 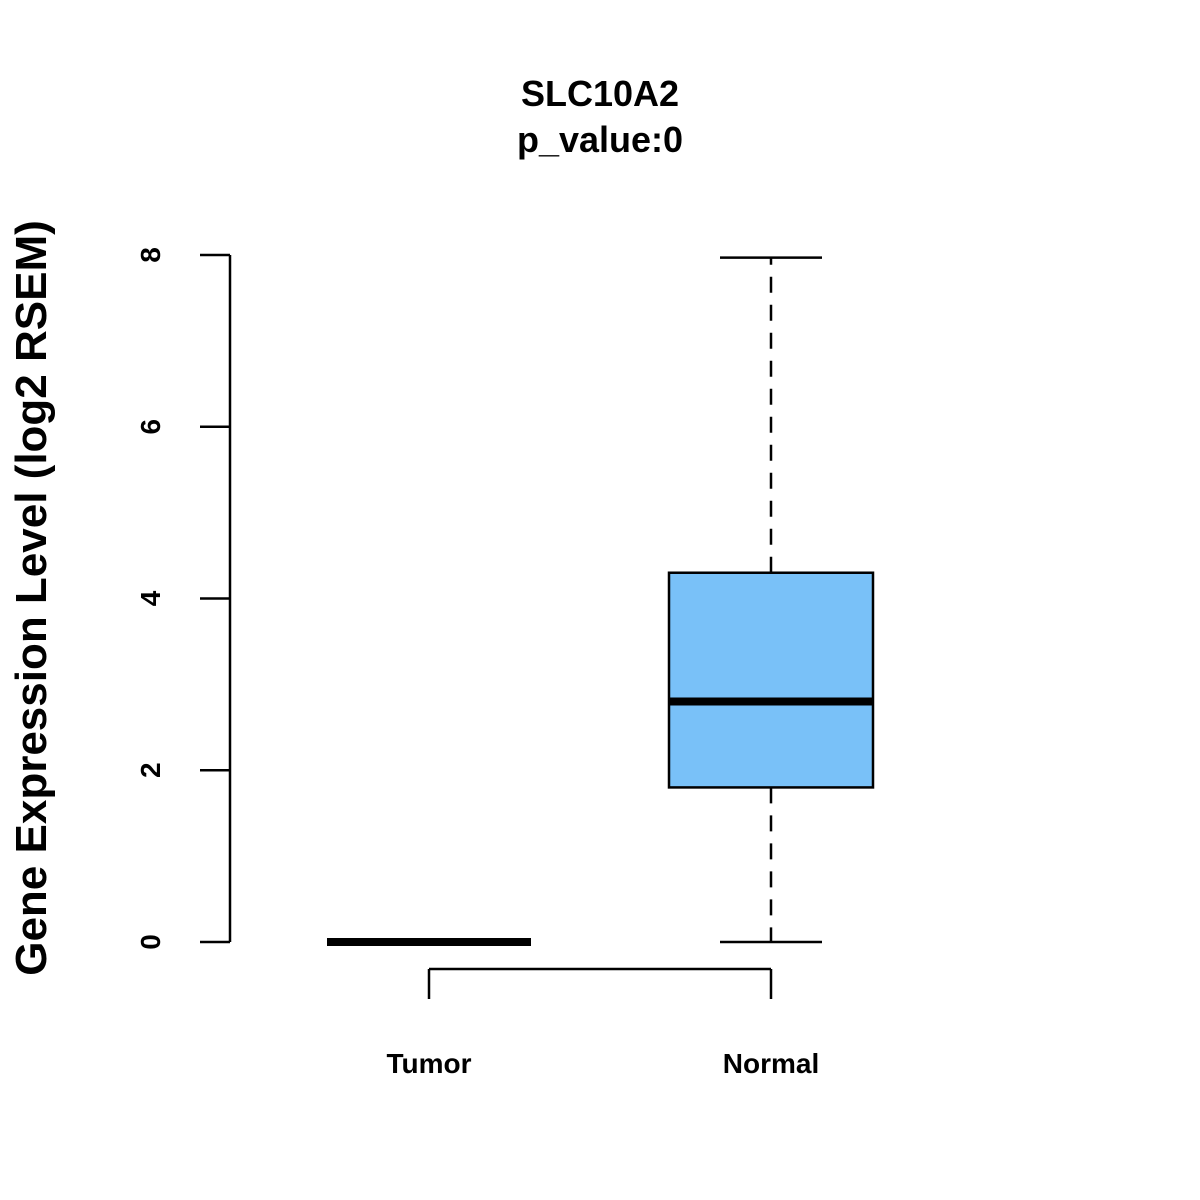 I want to click on y-tick-label: 6, so click(x=150, y=427).